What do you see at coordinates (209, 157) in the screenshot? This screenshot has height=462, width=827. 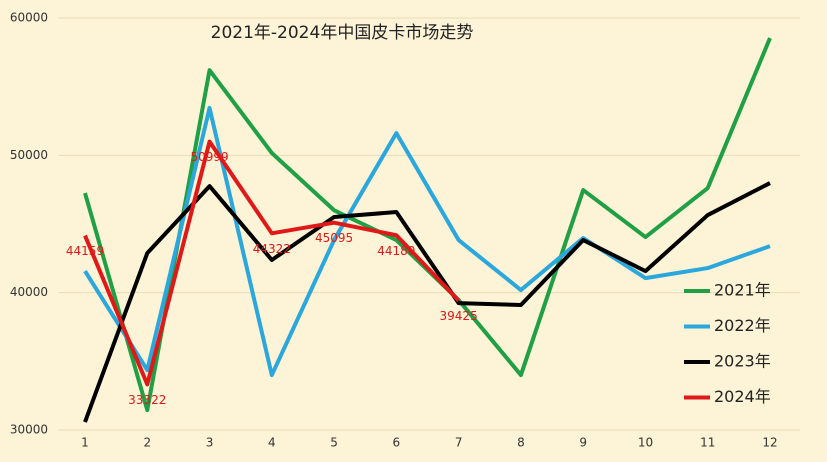 I see `data-label: 50999` at bounding box center [209, 157].